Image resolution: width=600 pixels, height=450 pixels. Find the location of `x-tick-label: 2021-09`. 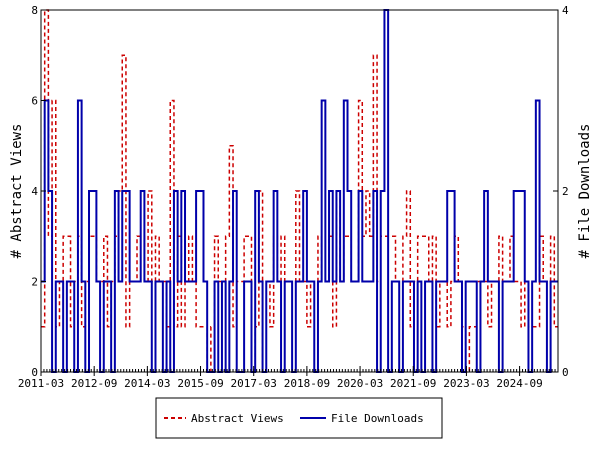

x-tick-label: 2021-09 is located at coordinates (413, 383).